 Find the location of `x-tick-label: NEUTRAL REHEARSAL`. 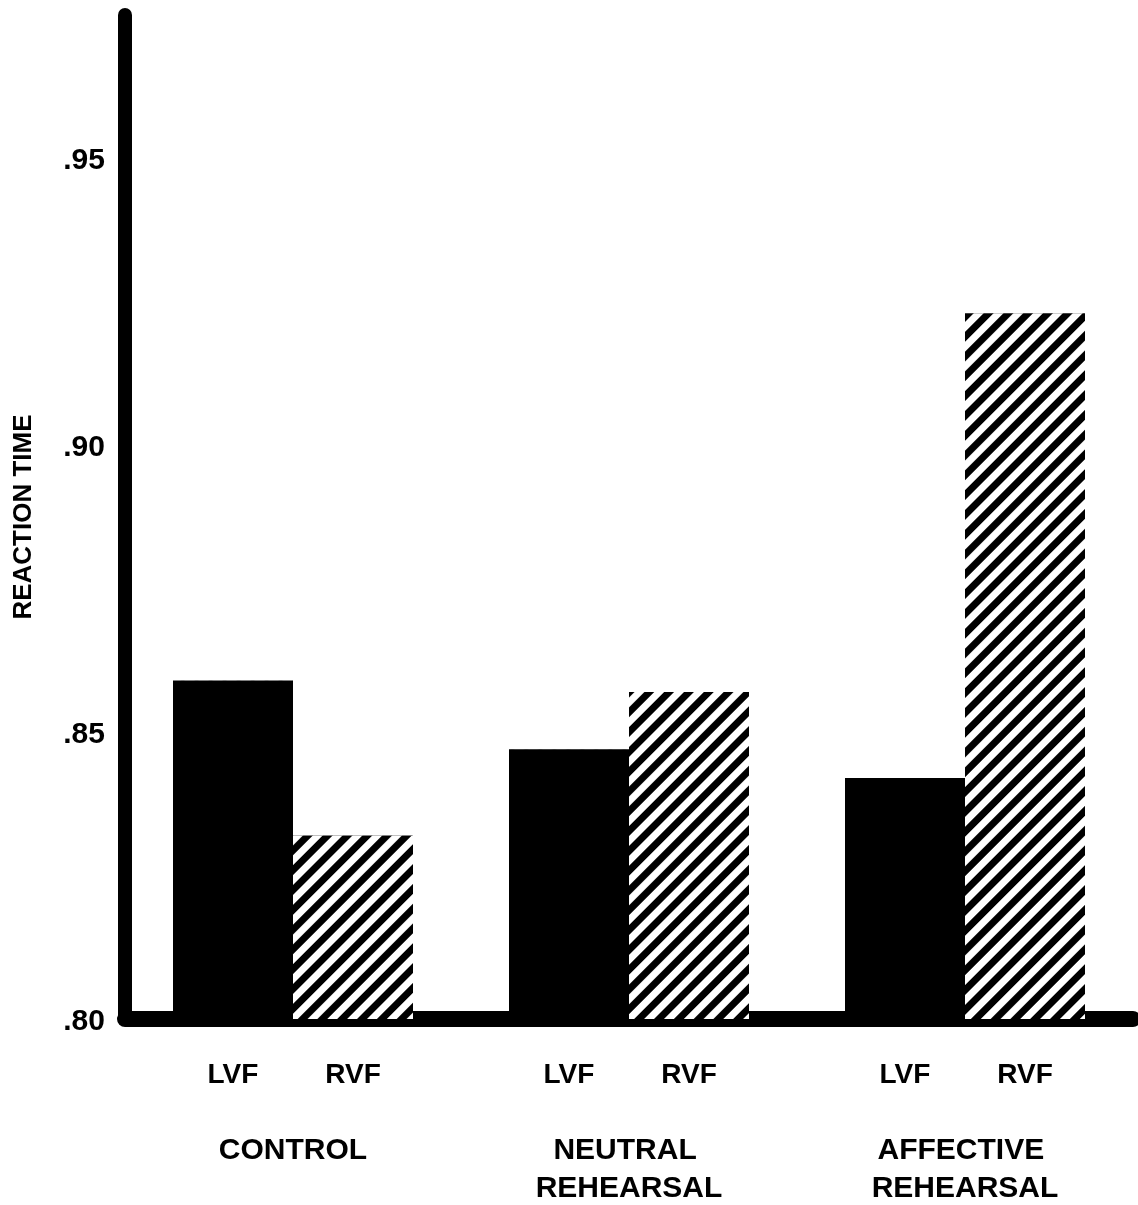

x-tick-label: NEUTRAL REHEARSAL is located at coordinates (629, 1167).